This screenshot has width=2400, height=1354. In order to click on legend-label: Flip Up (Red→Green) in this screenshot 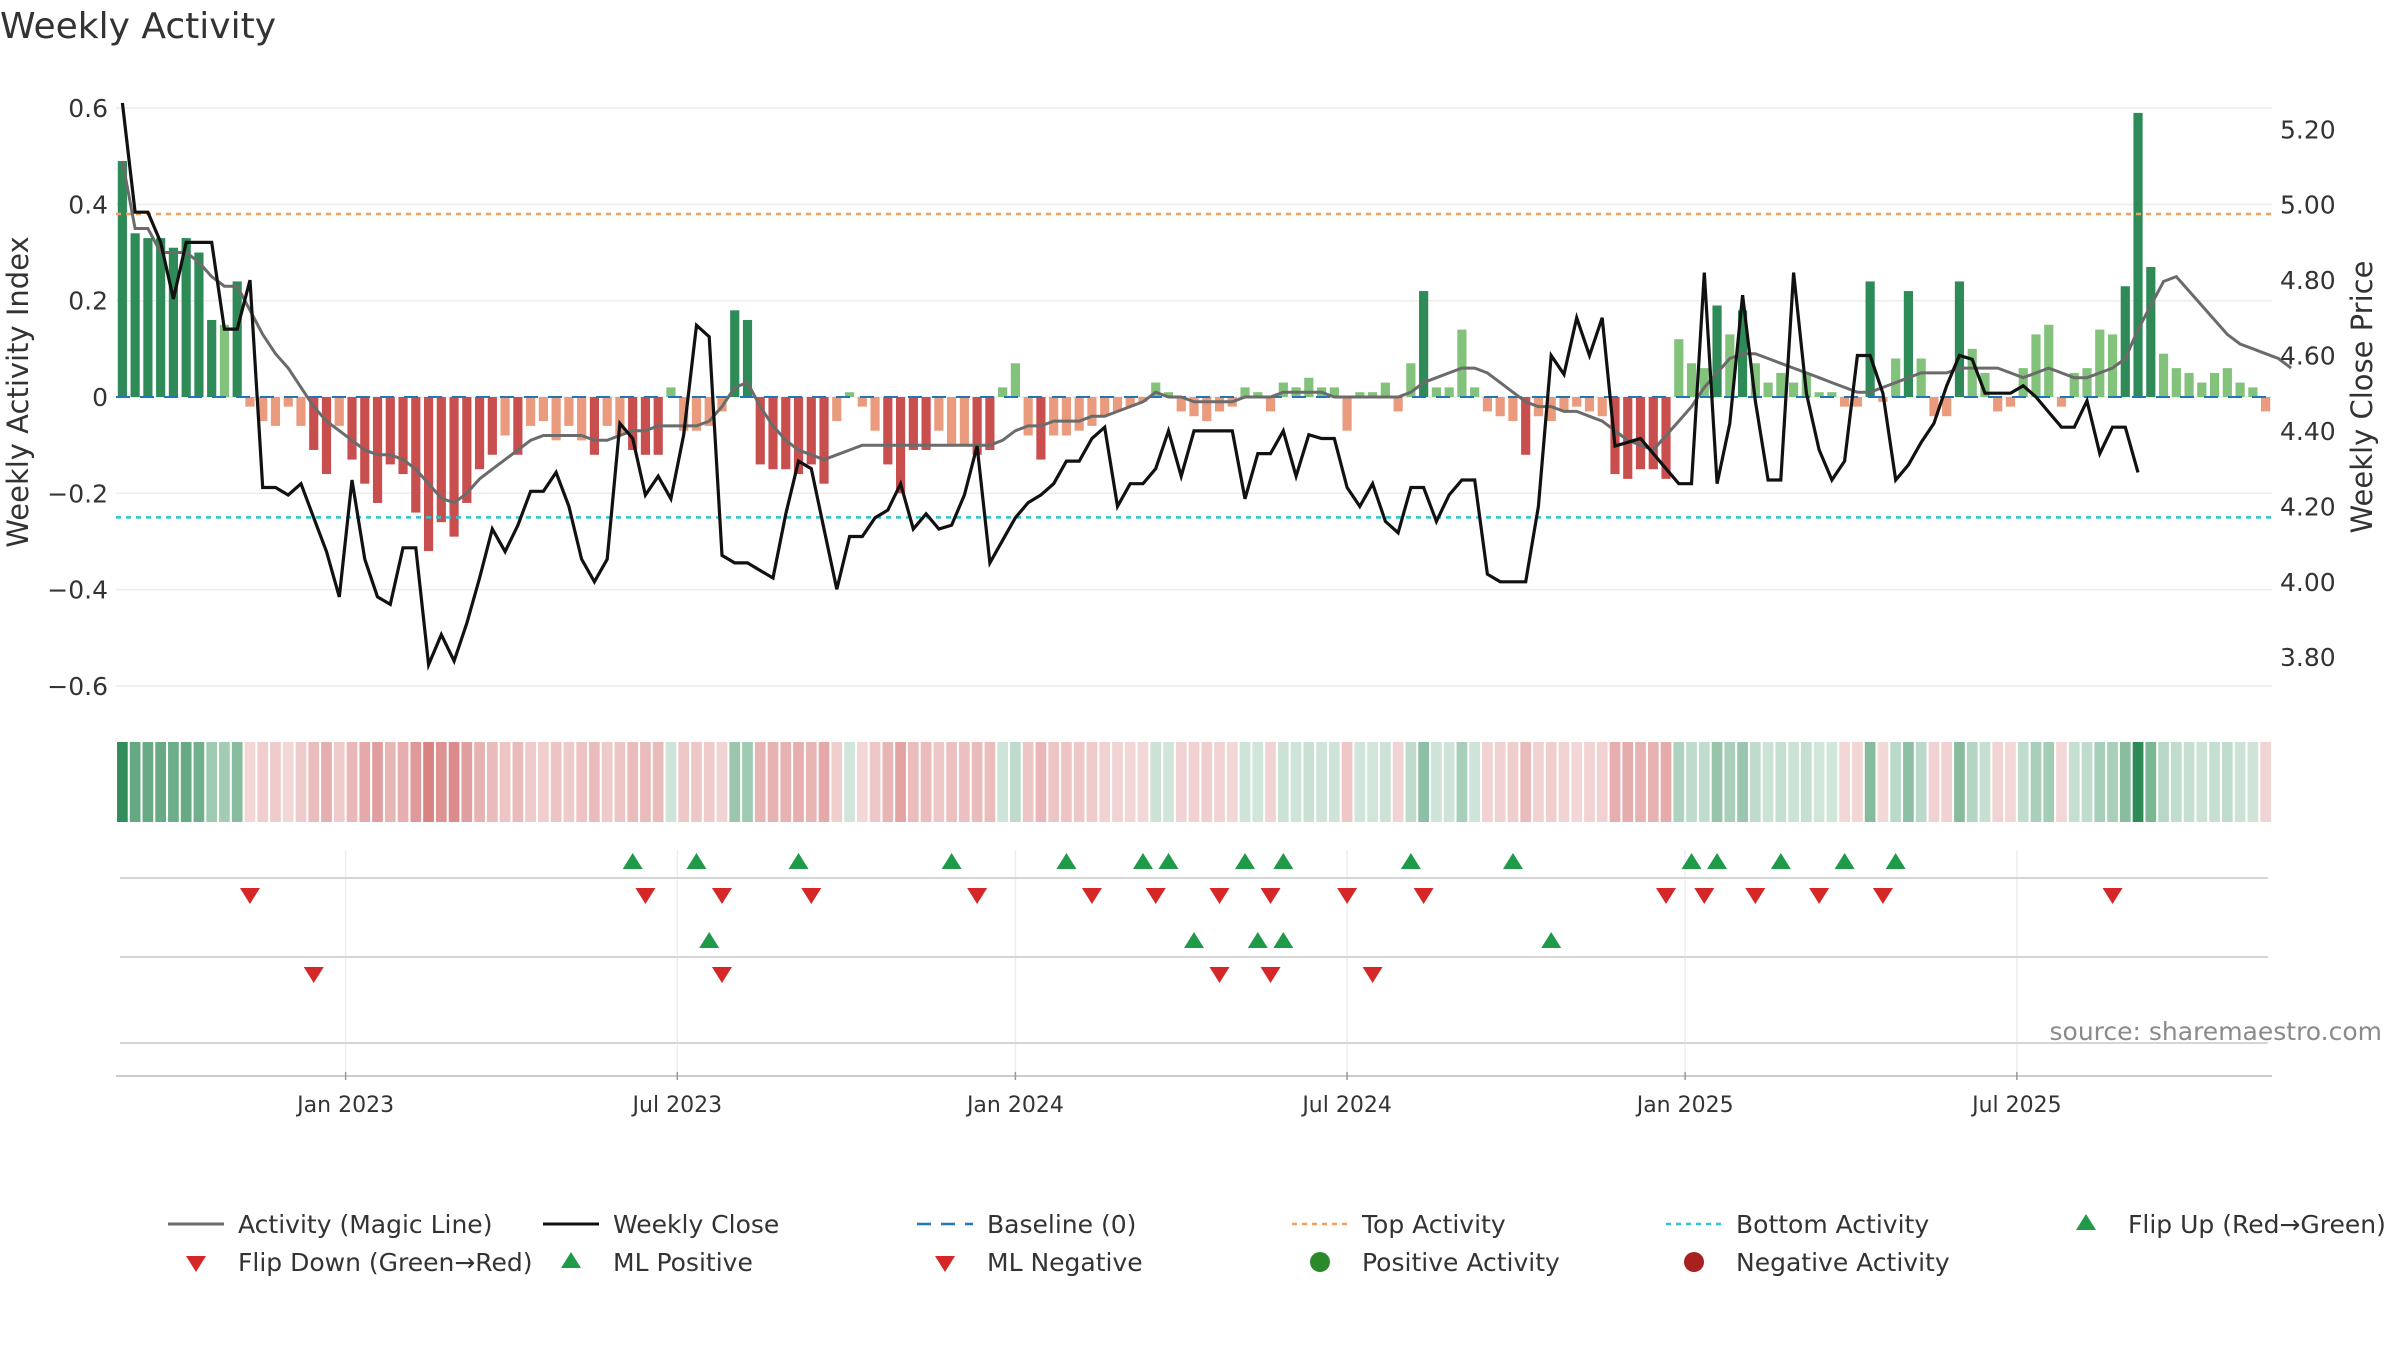, I will do `click(2257, 1224)`.